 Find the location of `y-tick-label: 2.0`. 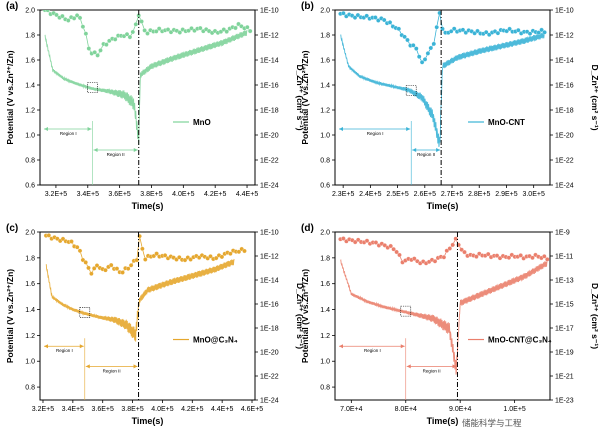

y-tick-label: 2.0 is located at coordinates (325, 11).